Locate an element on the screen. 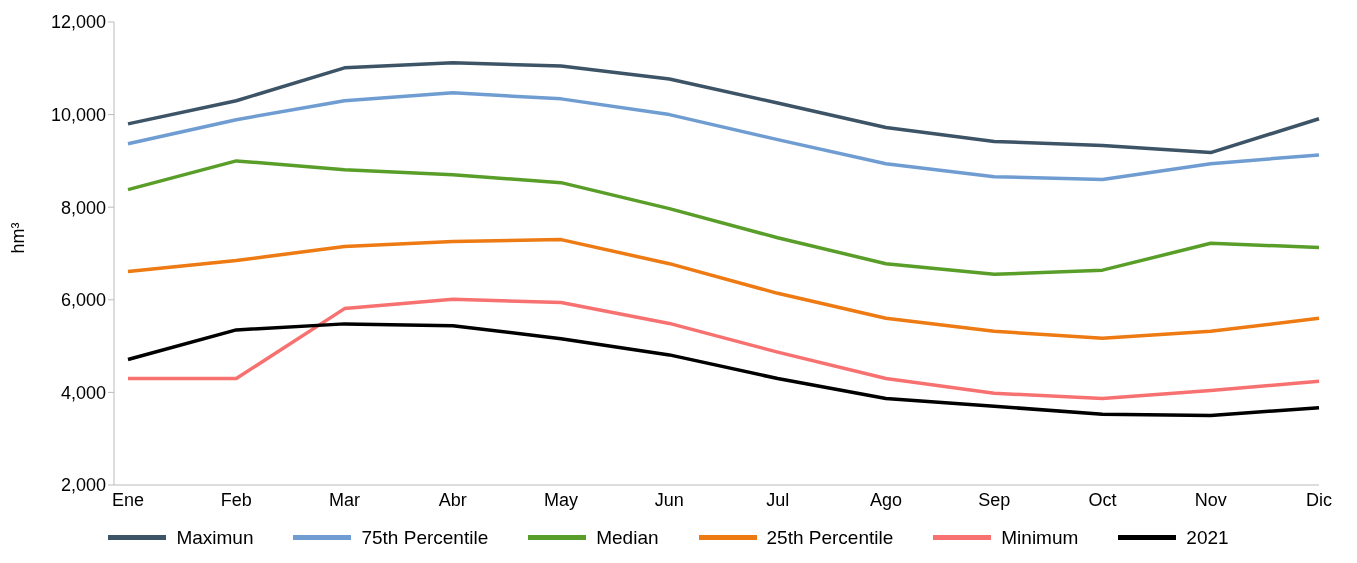 The height and width of the screenshot is (563, 1357). x-tick-label: Feb is located at coordinates (236, 499).